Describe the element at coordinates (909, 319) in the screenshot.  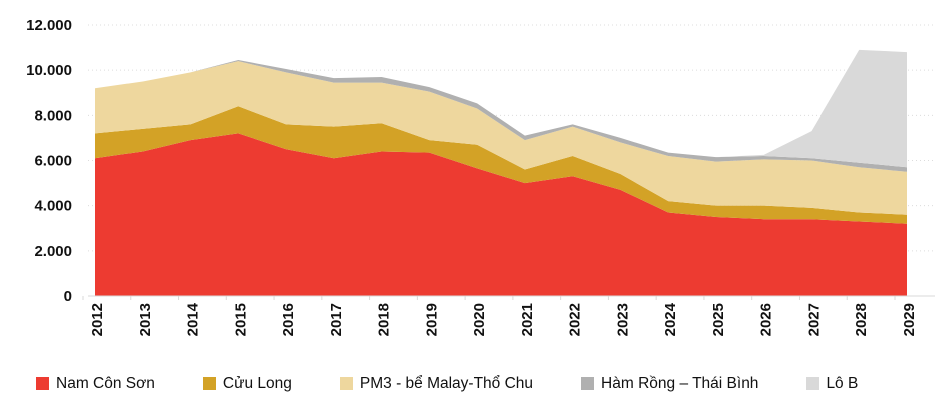
I see `x-axis-label-2029: 2029` at that location.